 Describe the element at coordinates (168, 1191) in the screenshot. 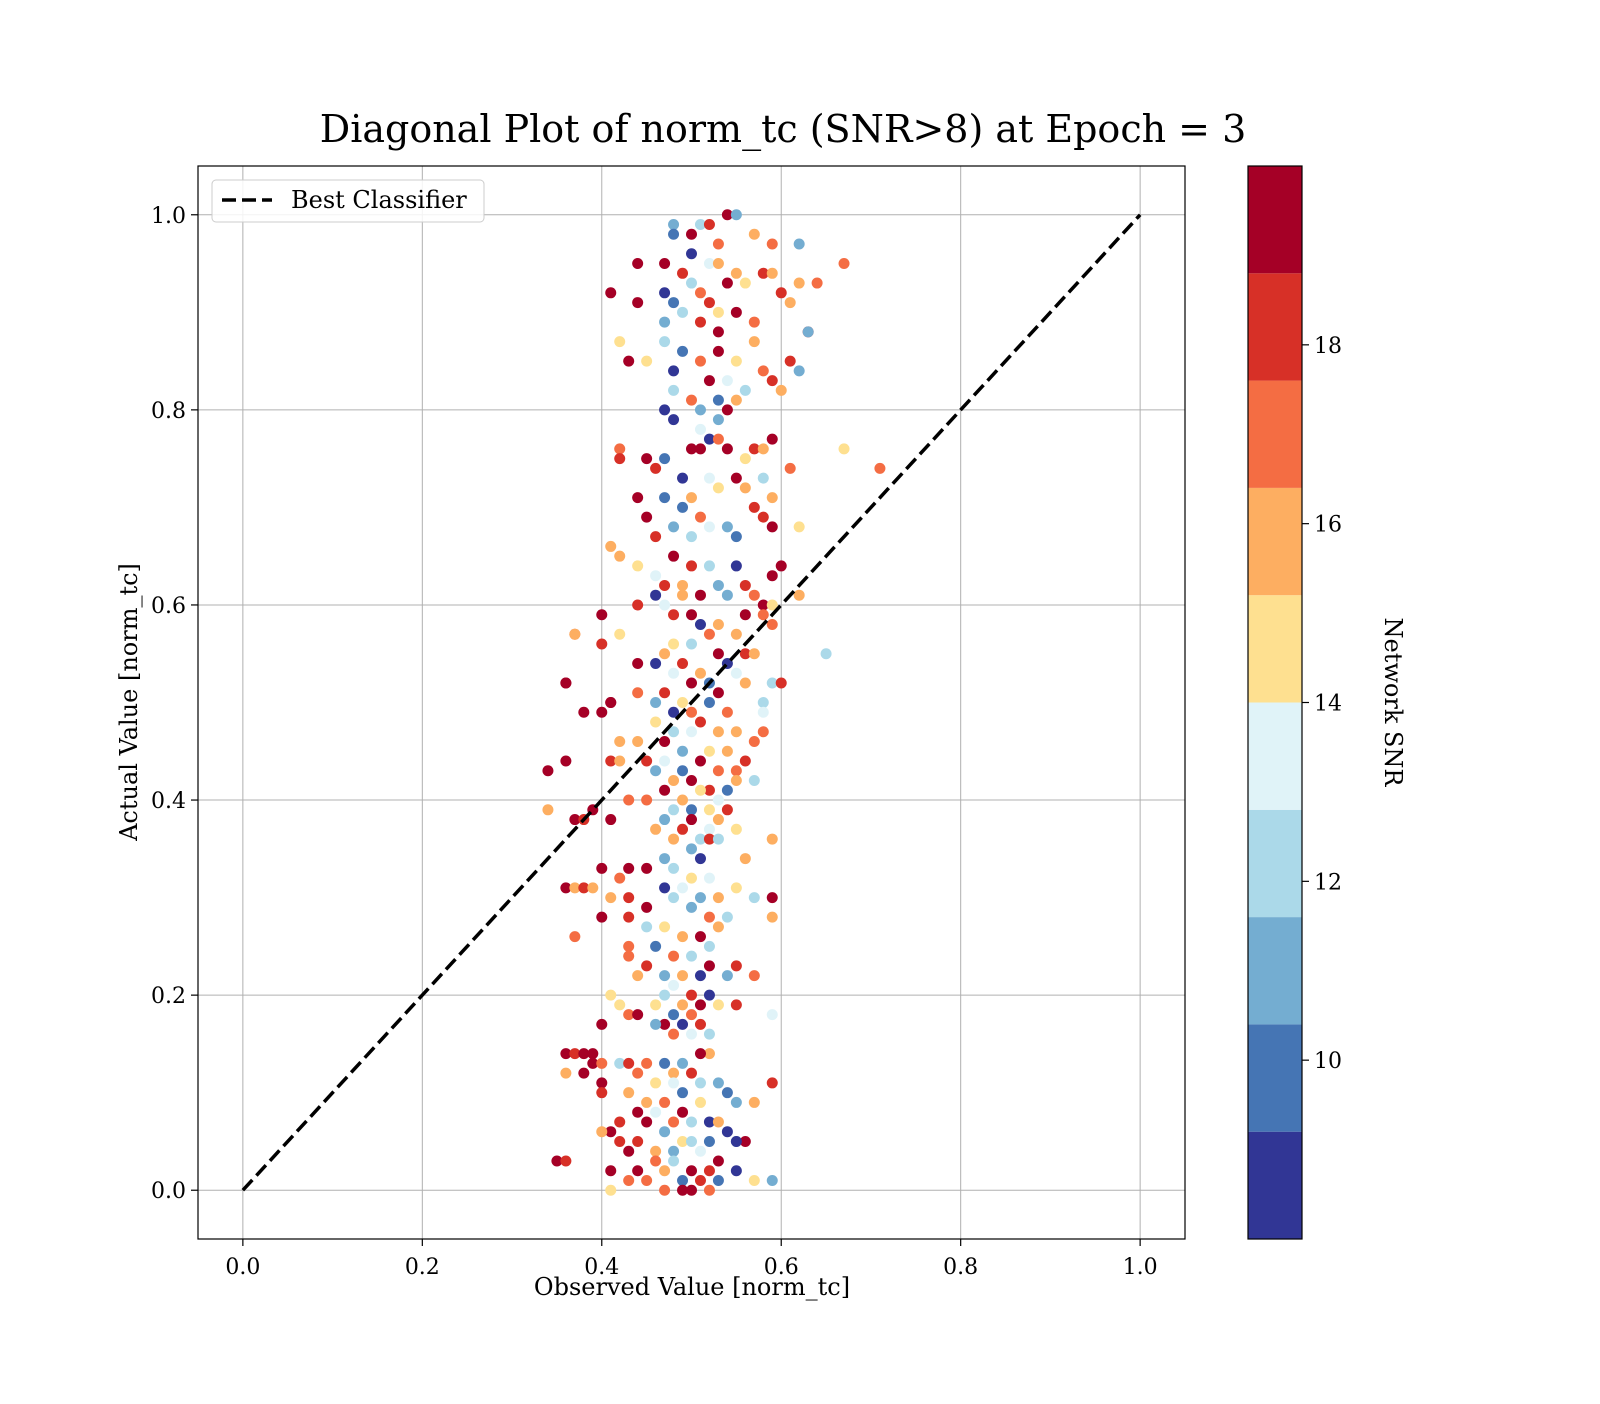

I see `y-tick-label: 0.0` at that location.